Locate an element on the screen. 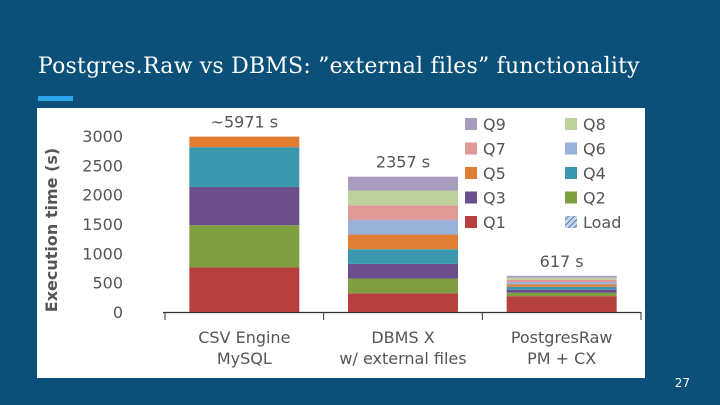 The height and width of the screenshot is (405, 720). legend-label-q5: Q5 is located at coordinates (494, 173).